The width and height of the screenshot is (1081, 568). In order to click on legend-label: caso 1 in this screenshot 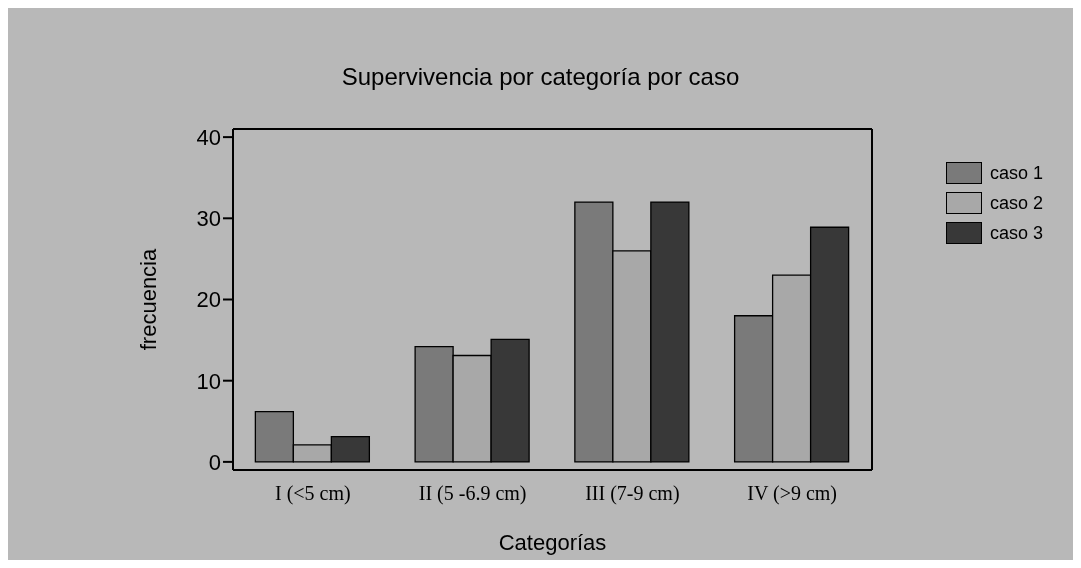, I will do `click(1016, 173)`.